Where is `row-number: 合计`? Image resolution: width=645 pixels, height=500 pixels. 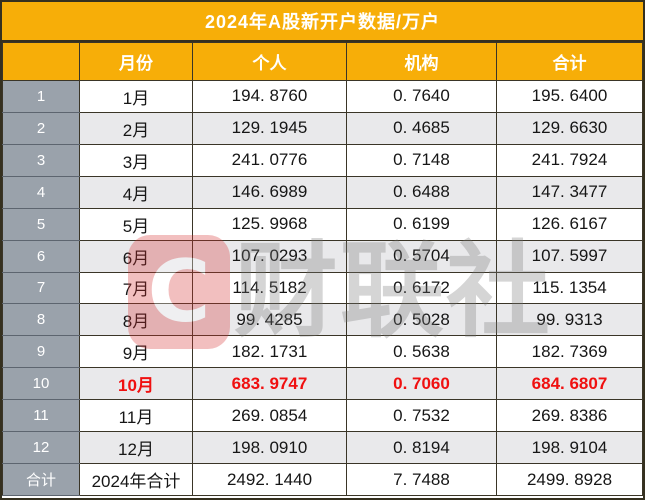 row-number: 合计 is located at coordinates (41, 479).